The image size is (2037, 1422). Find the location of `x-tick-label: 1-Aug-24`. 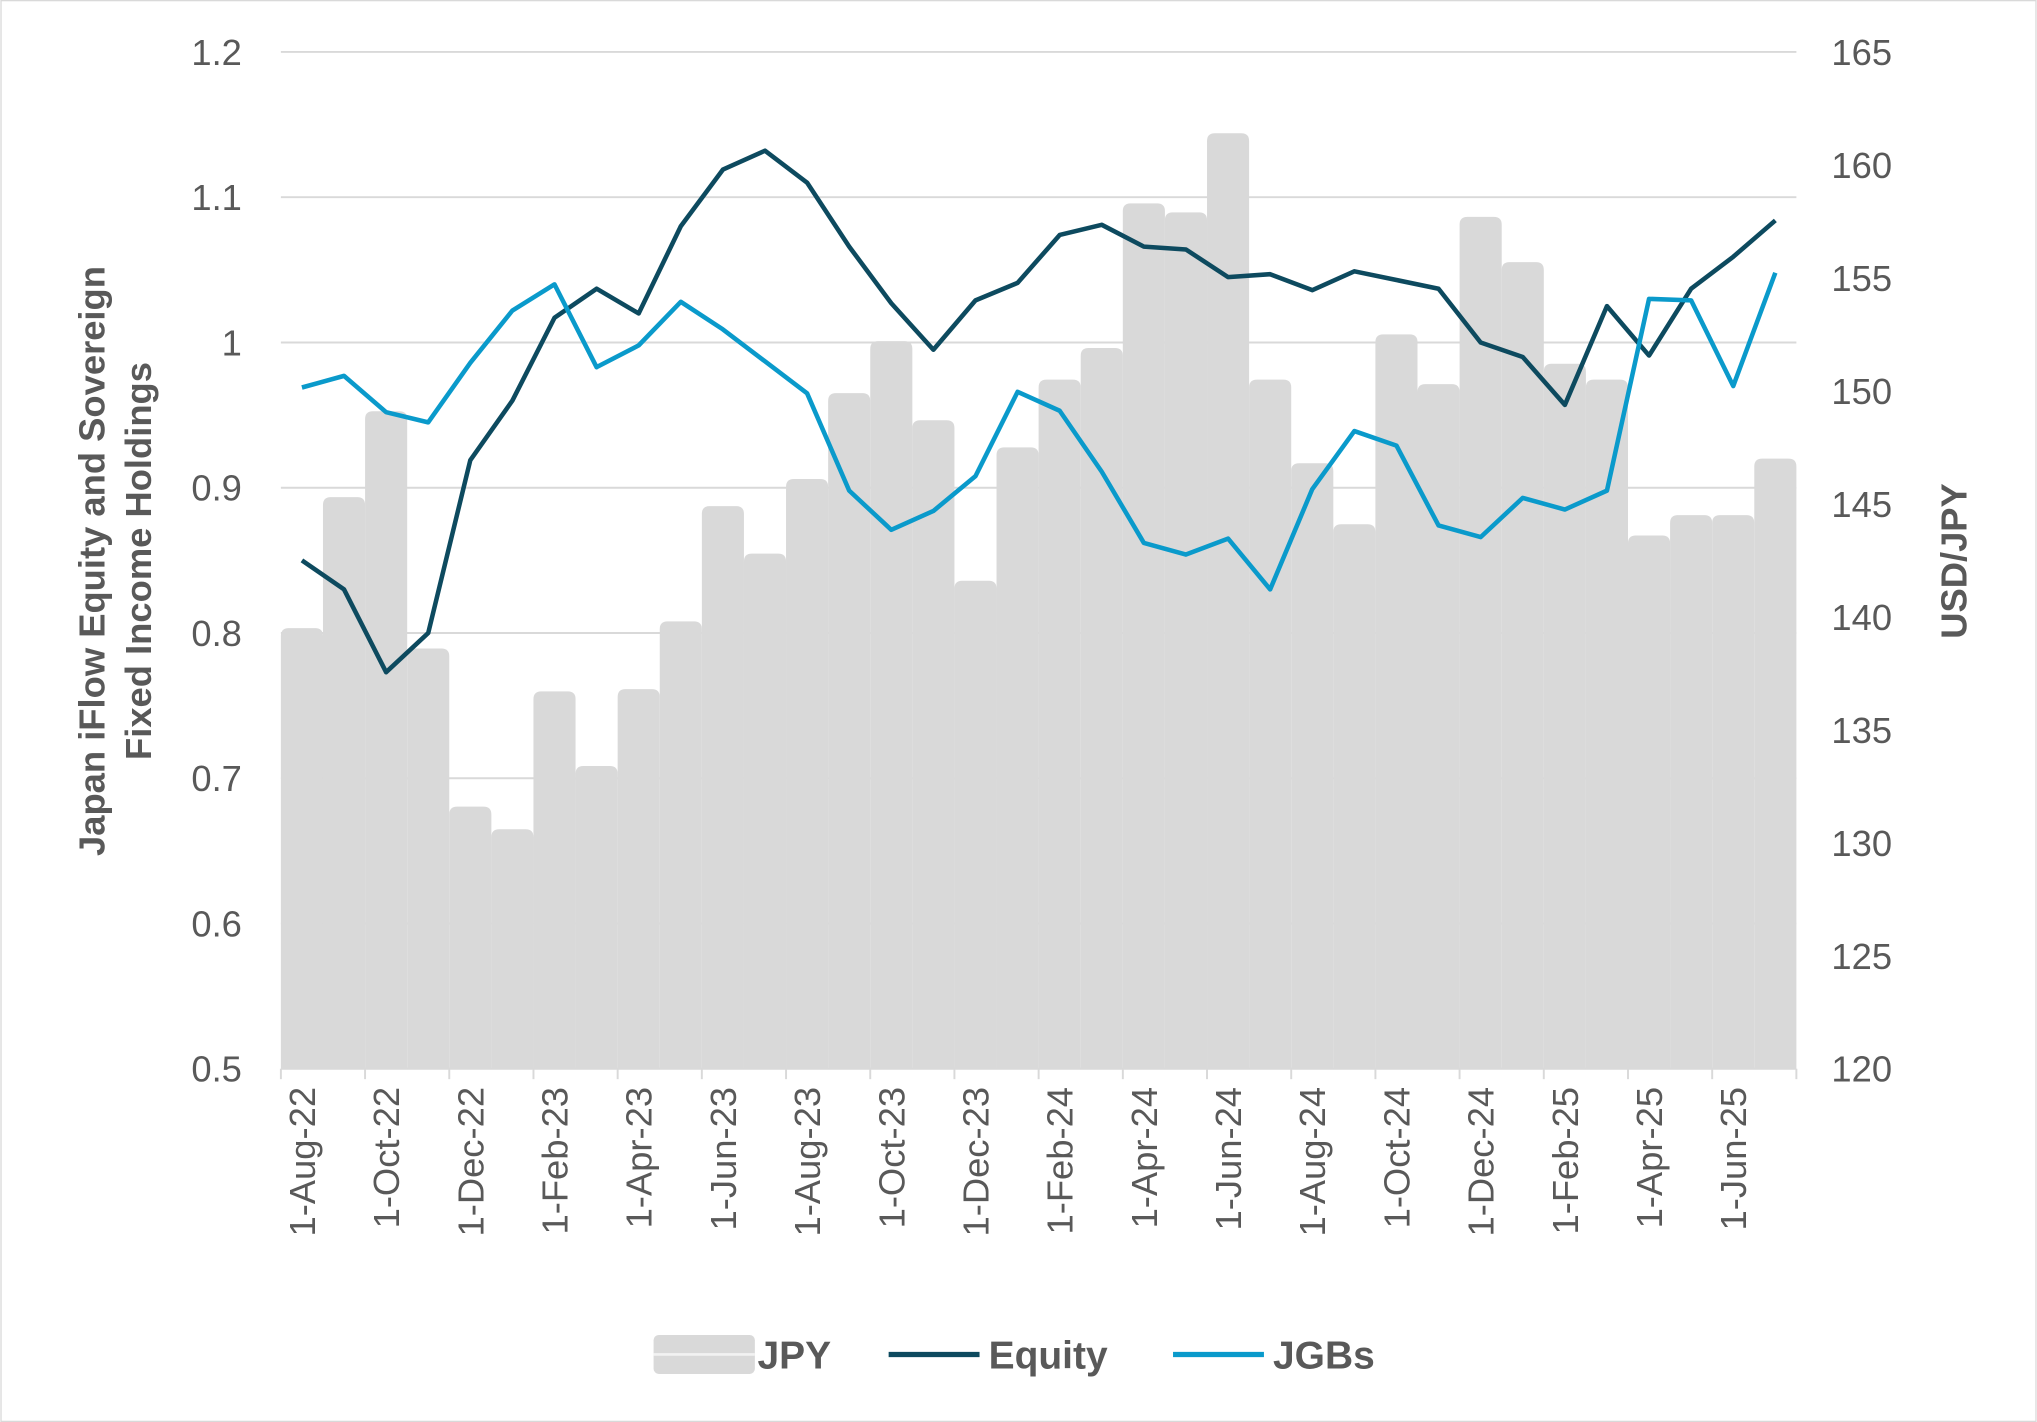

x-tick-label: 1-Aug-24 is located at coordinates (1312, 1162).